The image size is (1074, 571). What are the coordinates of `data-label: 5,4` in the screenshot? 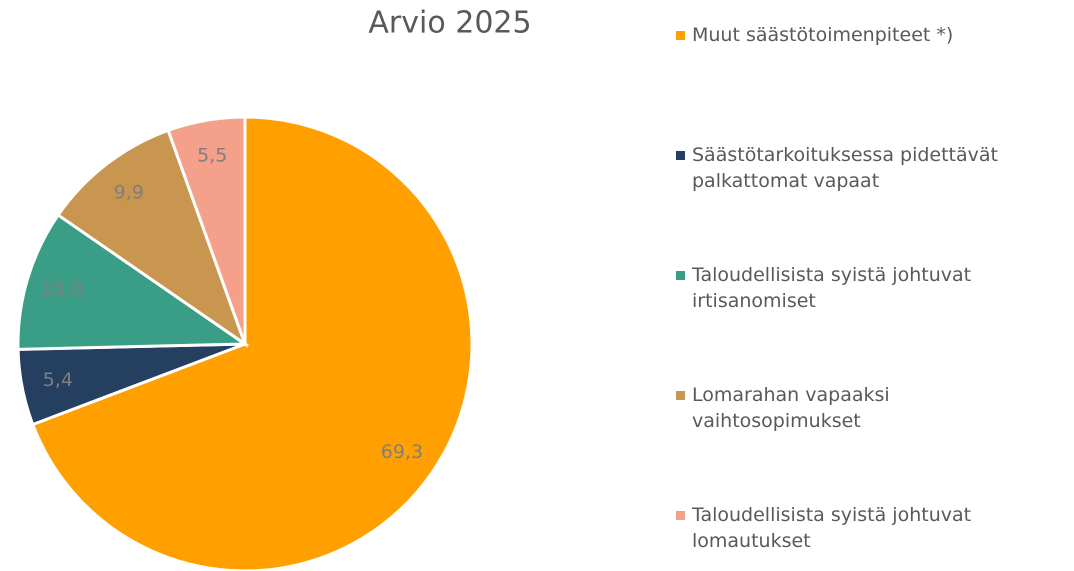 It's located at (58, 380).